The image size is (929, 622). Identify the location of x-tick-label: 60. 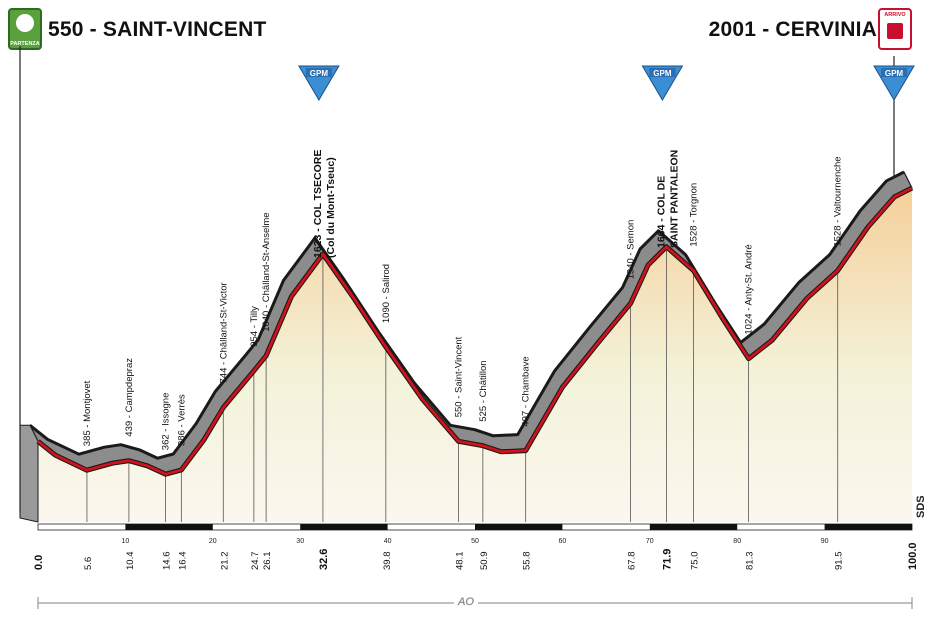
(563, 541).